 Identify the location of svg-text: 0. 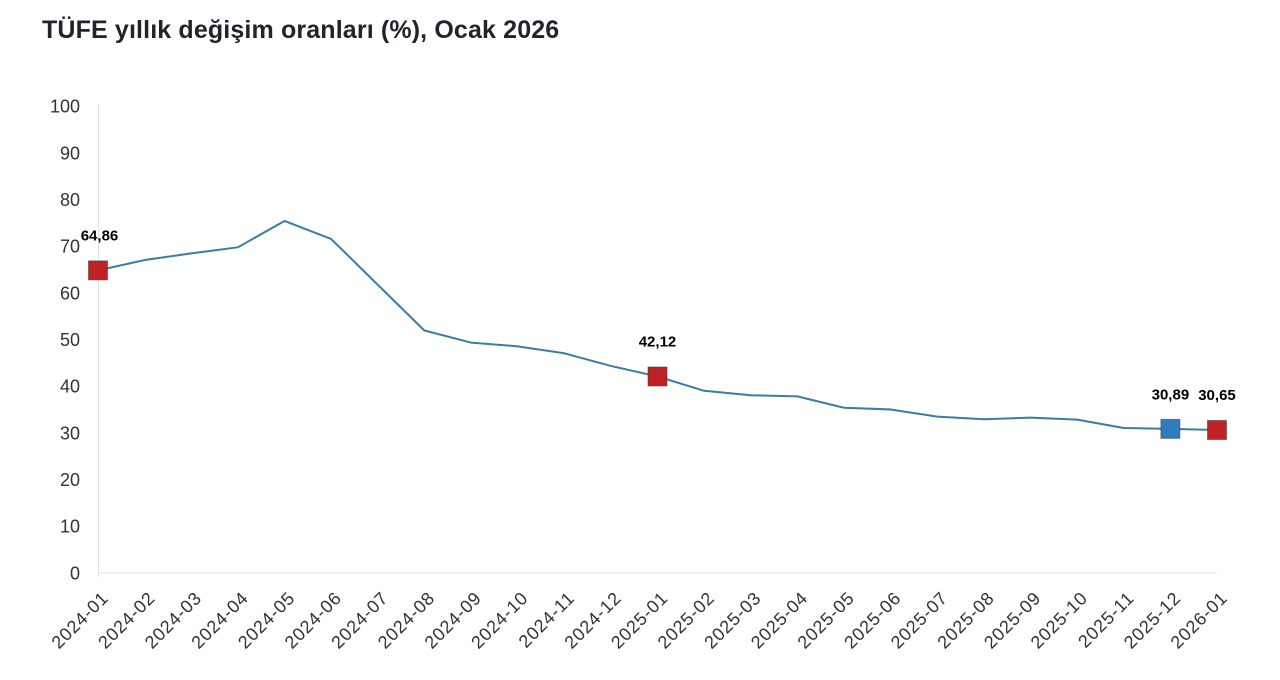
(75, 573).